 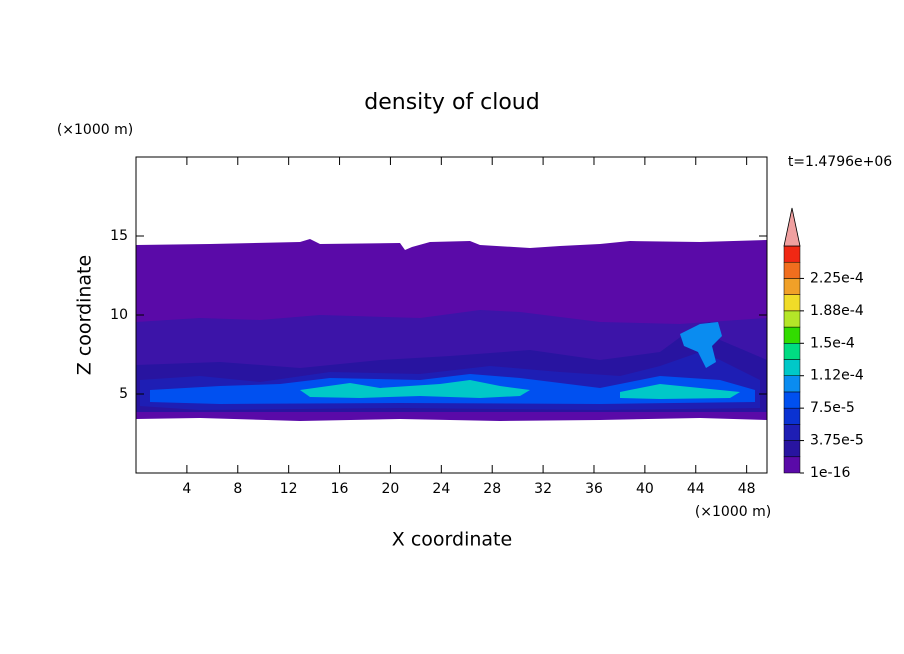 What do you see at coordinates (747, 489) in the screenshot?
I see `x-tick-label: 48` at bounding box center [747, 489].